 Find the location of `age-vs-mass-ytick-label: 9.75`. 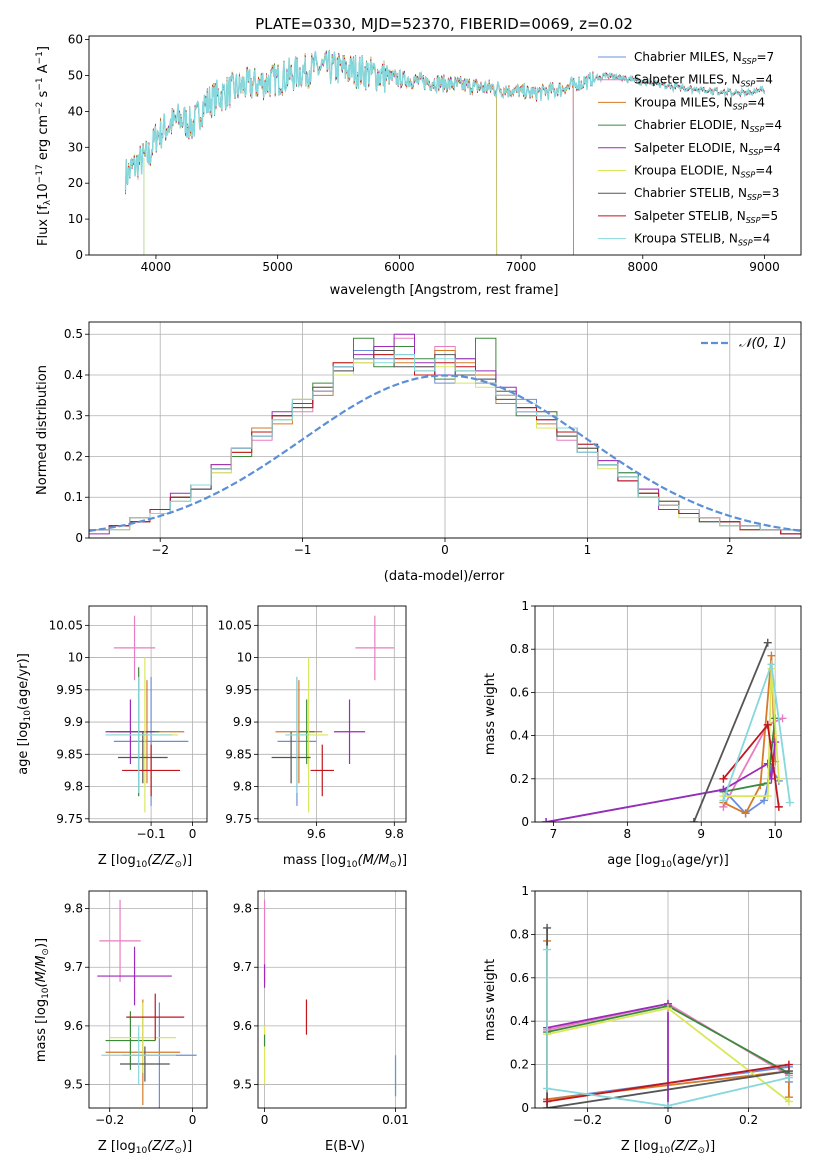

age-vs-mass-ytick-label: 9.75 is located at coordinates (238, 819).